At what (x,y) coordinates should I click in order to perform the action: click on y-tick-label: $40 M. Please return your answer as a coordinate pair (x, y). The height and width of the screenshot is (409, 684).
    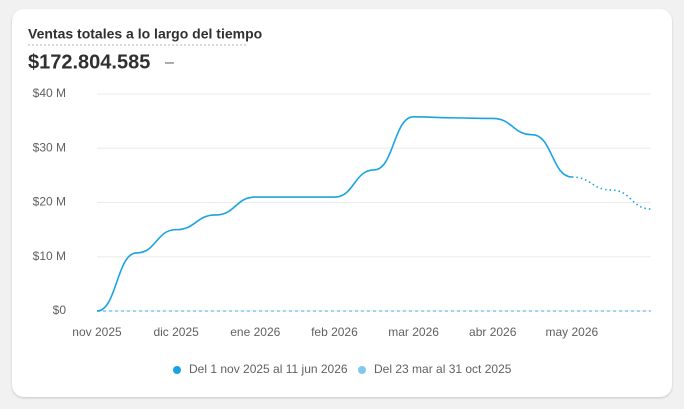
    Looking at the image, I should click on (49, 93).